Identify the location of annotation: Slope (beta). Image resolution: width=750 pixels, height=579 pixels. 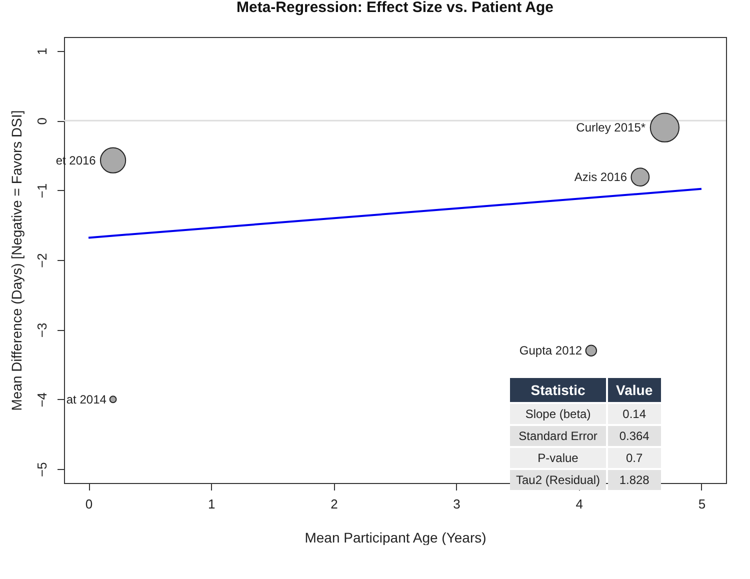
(558, 414).